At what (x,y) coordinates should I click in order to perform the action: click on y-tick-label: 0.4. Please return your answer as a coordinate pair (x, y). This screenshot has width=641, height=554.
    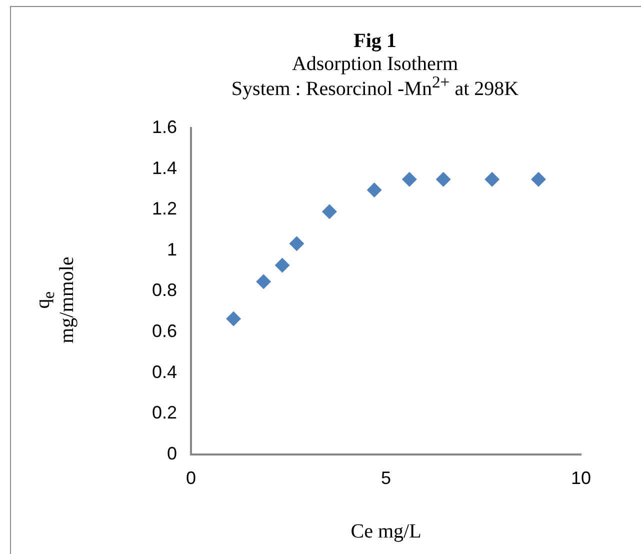
    Looking at the image, I should click on (165, 372).